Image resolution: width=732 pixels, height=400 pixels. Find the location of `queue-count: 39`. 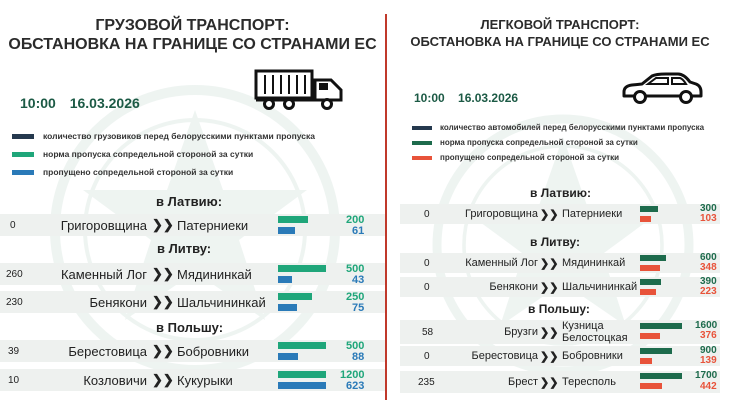

queue-count: 39 is located at coordinates (14, 351).